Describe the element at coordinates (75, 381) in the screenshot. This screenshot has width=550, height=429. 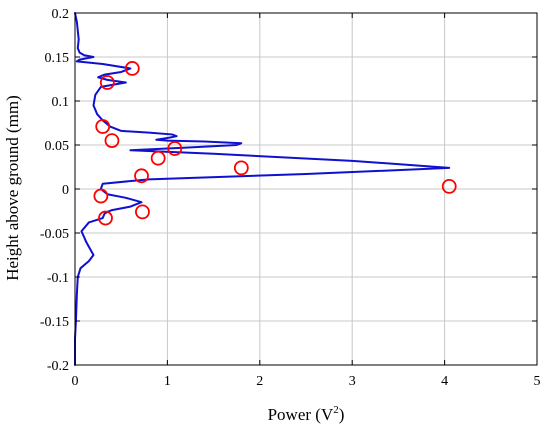
I see `x-tick-label: 0` at that location.